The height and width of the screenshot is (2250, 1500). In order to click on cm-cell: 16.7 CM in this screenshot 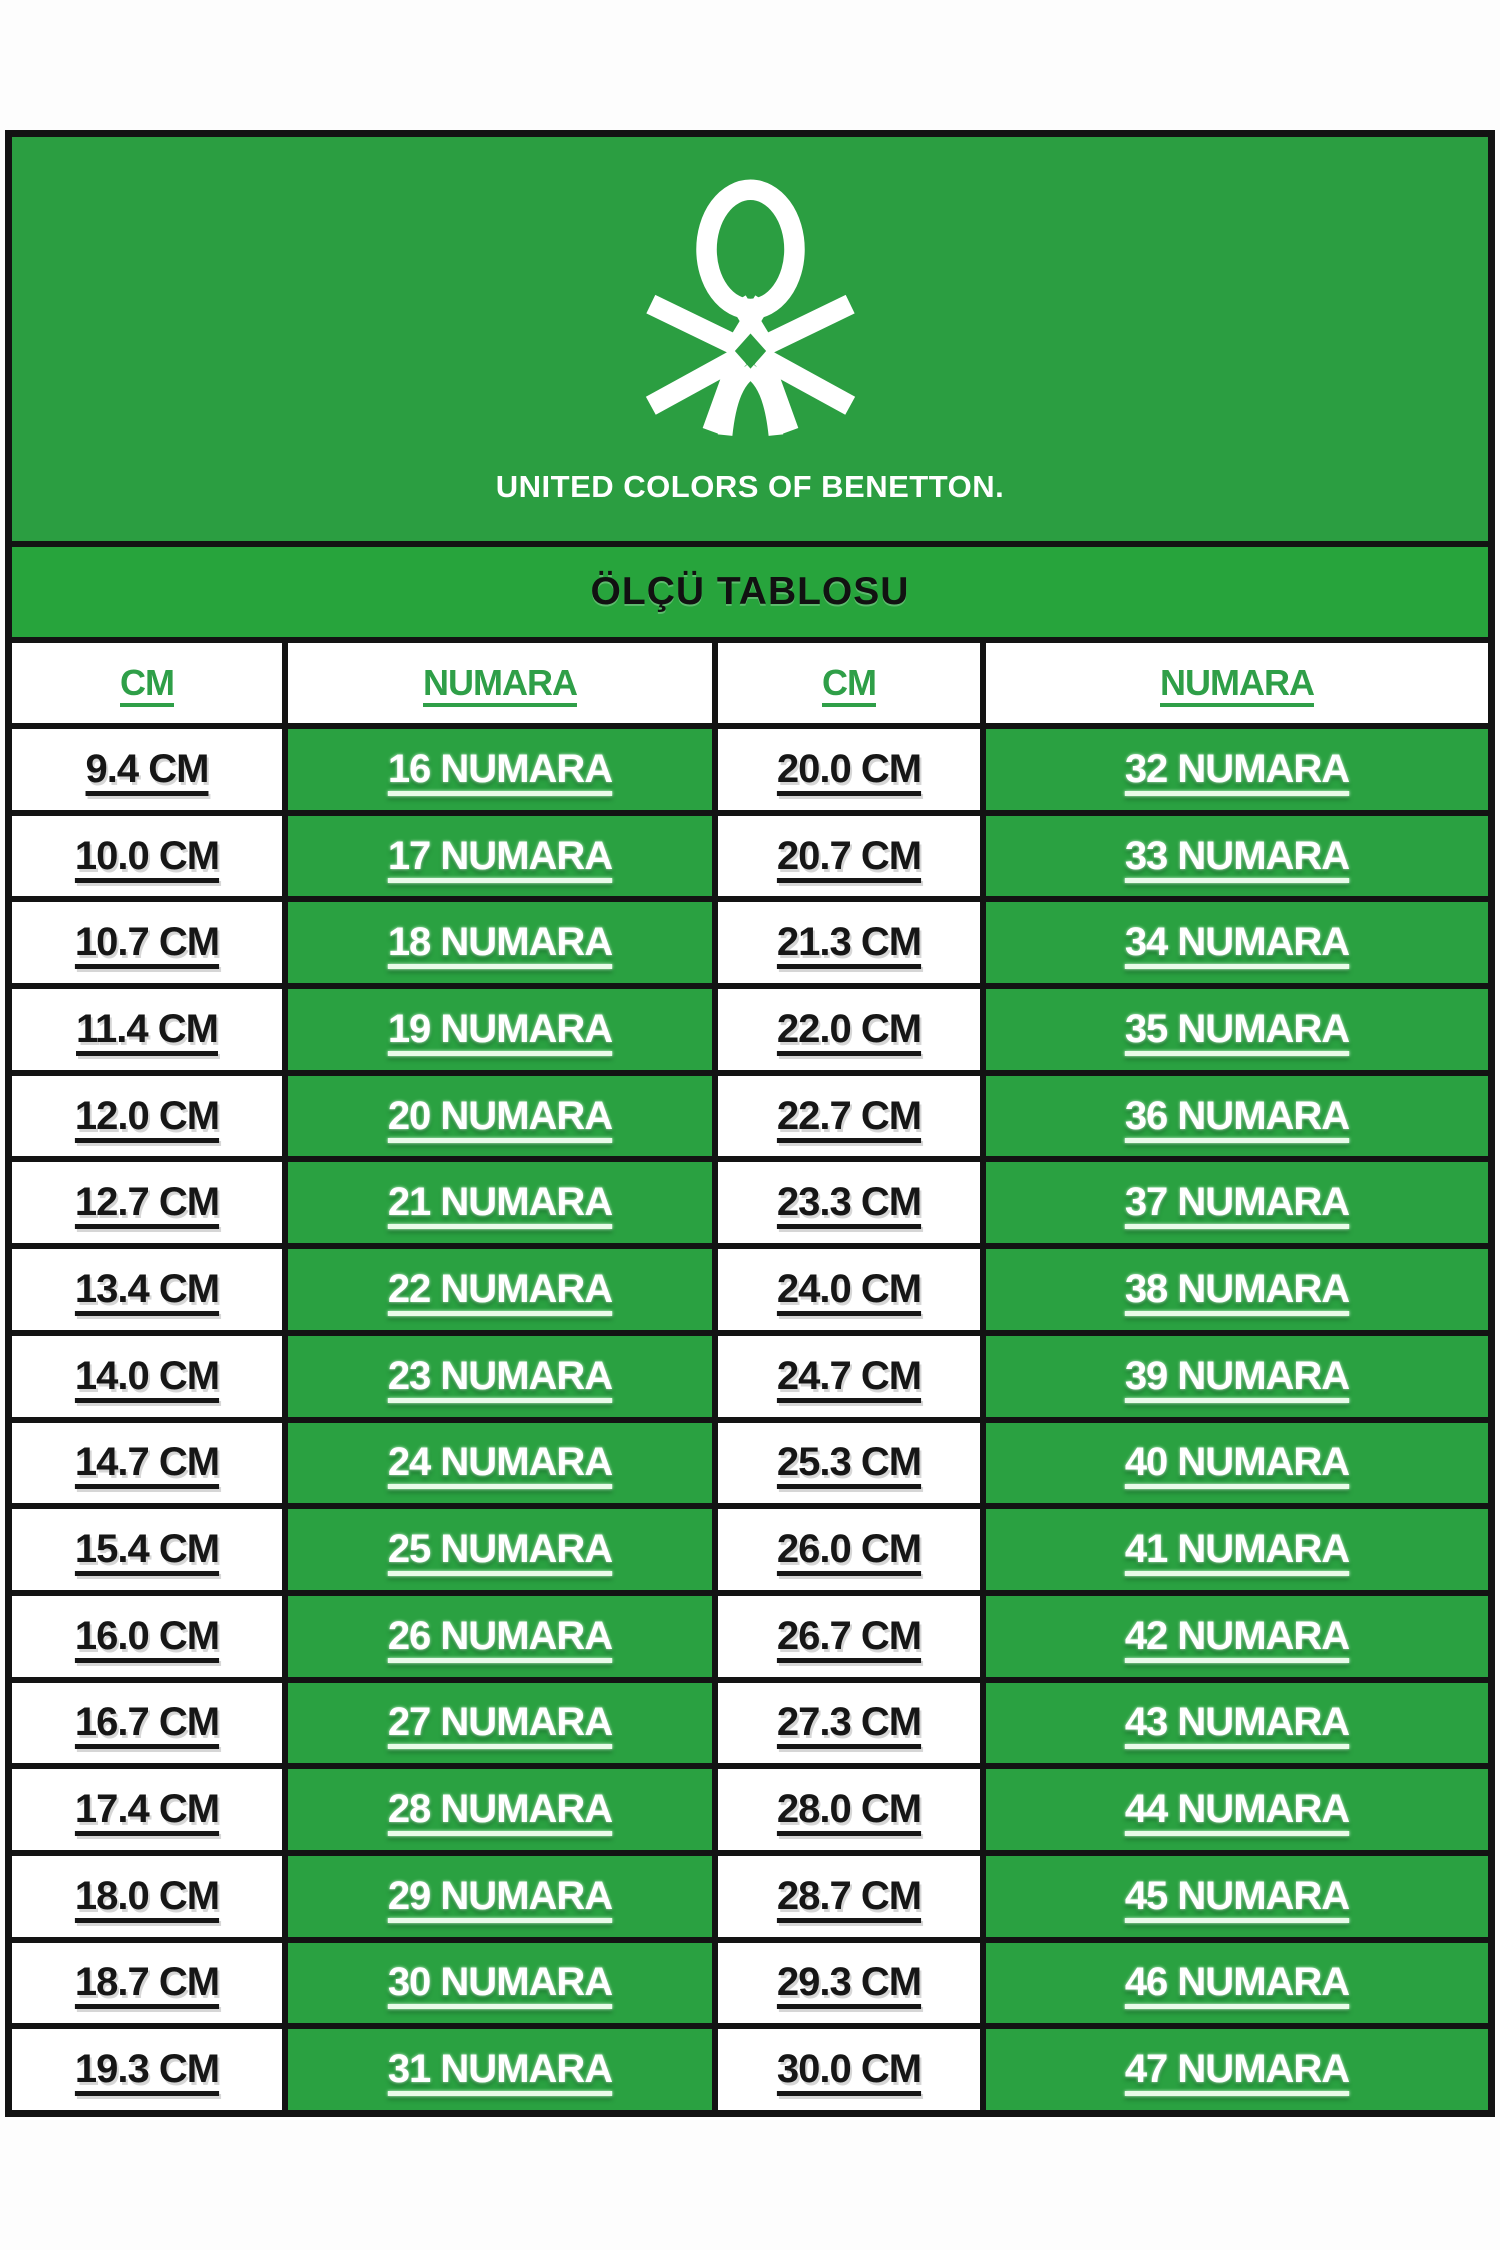, I will do `click(147, 1723)`.